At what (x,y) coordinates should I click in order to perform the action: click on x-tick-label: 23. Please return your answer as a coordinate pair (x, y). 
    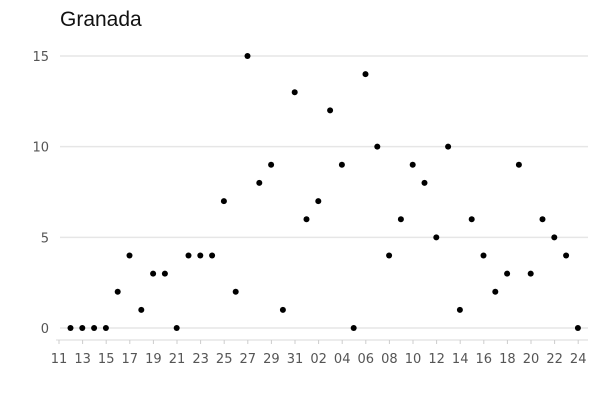
    Looking at the image, I should click on (200, 359).